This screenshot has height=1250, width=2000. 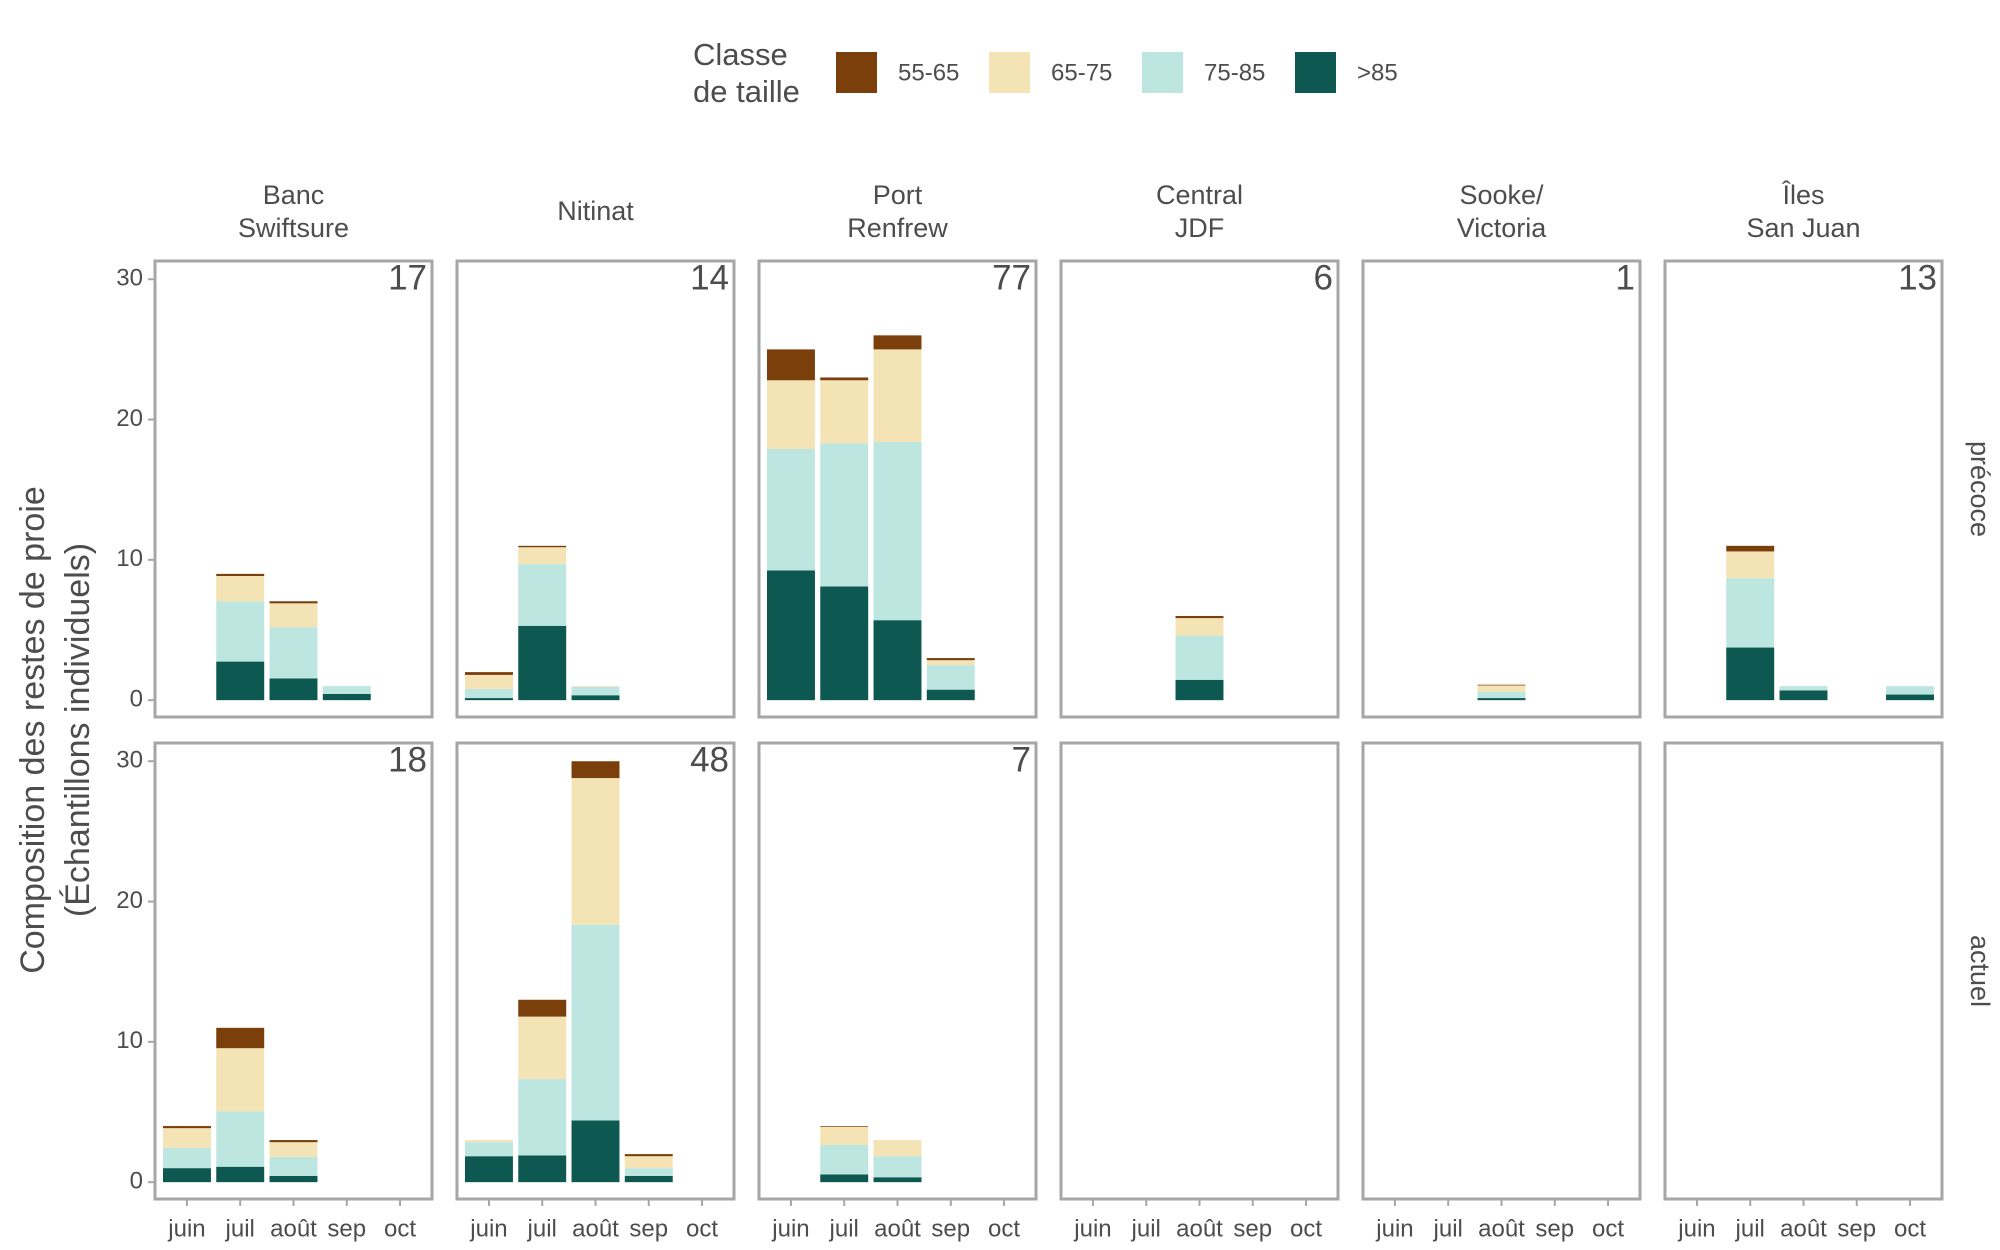 What do you see at coordinates (1980, 489) in the screenshot?
I see `row-label: précoce` at bounding box center [1980, 489].